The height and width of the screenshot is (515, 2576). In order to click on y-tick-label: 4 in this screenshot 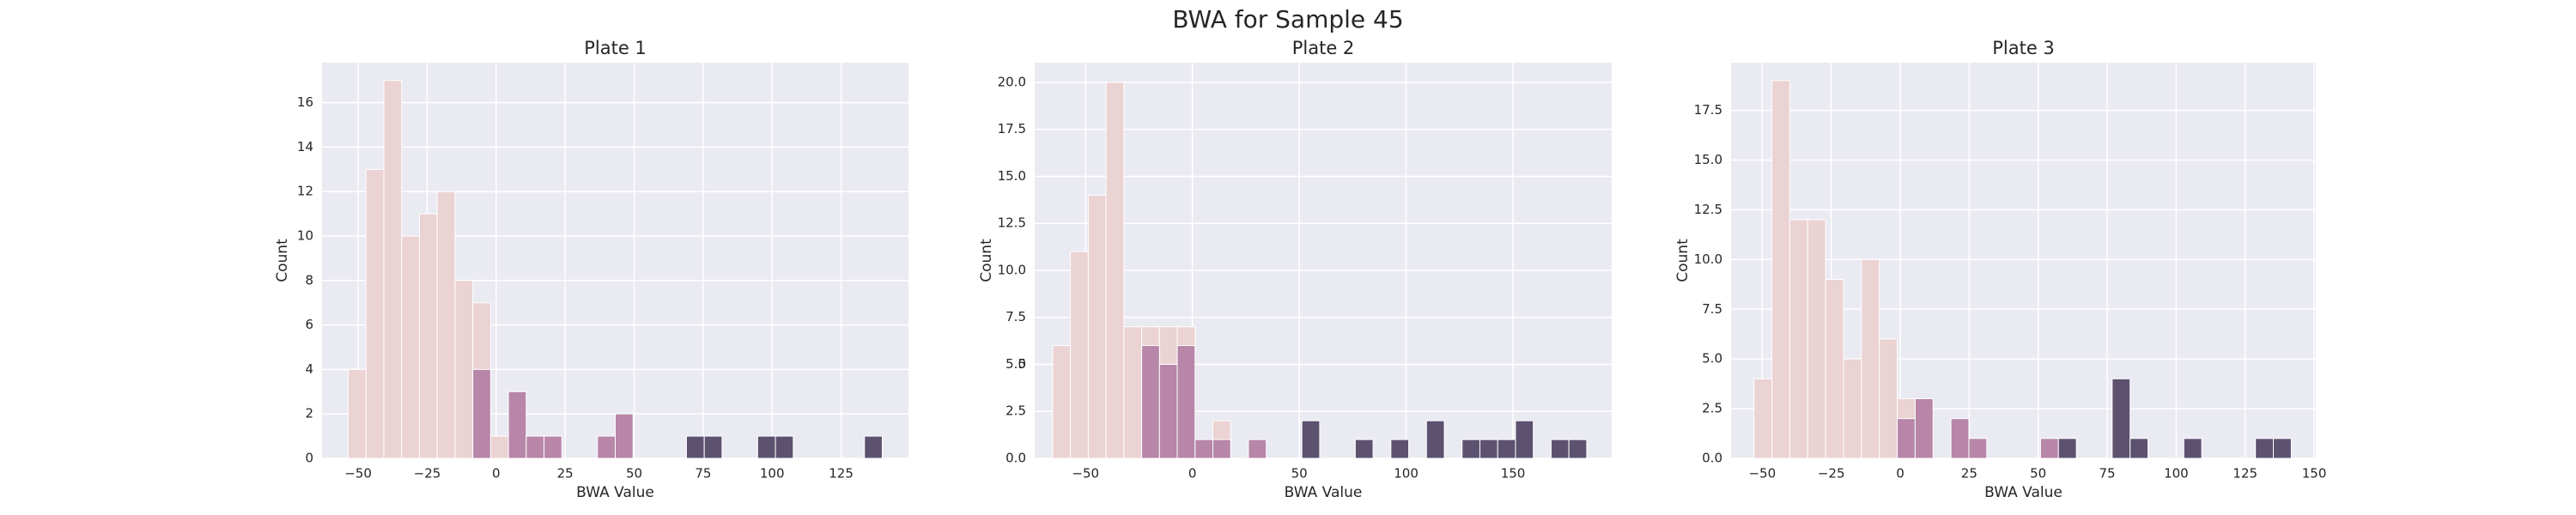, I will do `click(309, 369)`.